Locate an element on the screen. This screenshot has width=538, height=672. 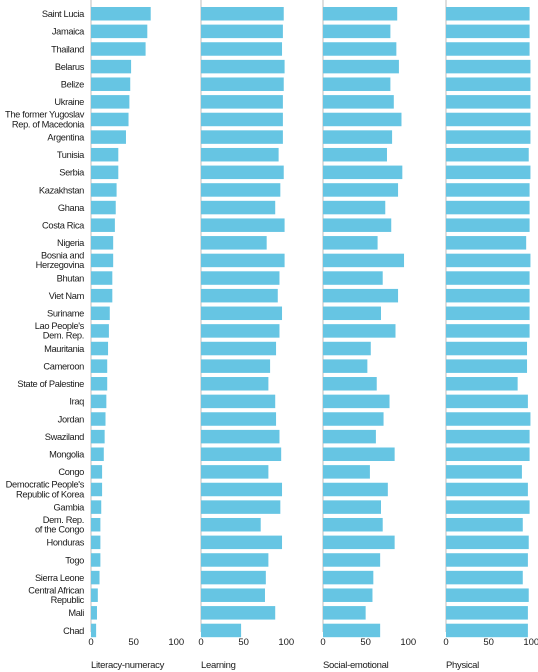
bar-learning-belarus is located at coordinates (243, 66).